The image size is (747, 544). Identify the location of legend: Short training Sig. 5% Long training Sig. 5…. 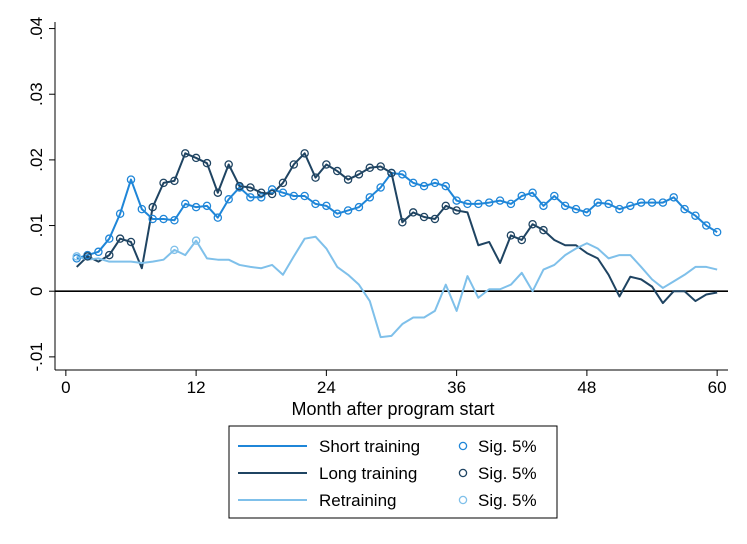
(393, 472).